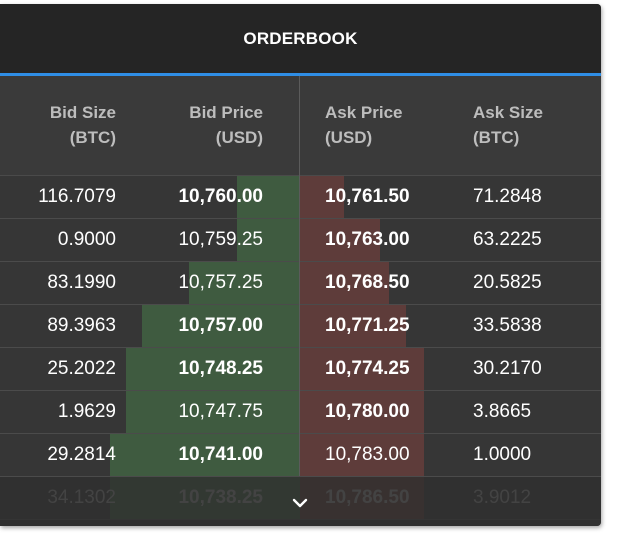 The image size is (623, 534). I want to click on column-header-label: Bid Size, so click(82, 112).